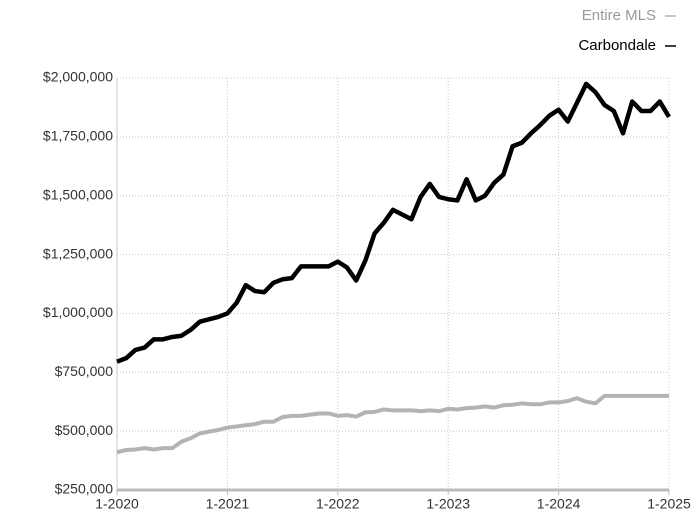 This screenshot has height=523, width=699. Describe the element at coordinates (78, 312) in the screenshot. I see `y-tick-label: $1,000,000` at that location.